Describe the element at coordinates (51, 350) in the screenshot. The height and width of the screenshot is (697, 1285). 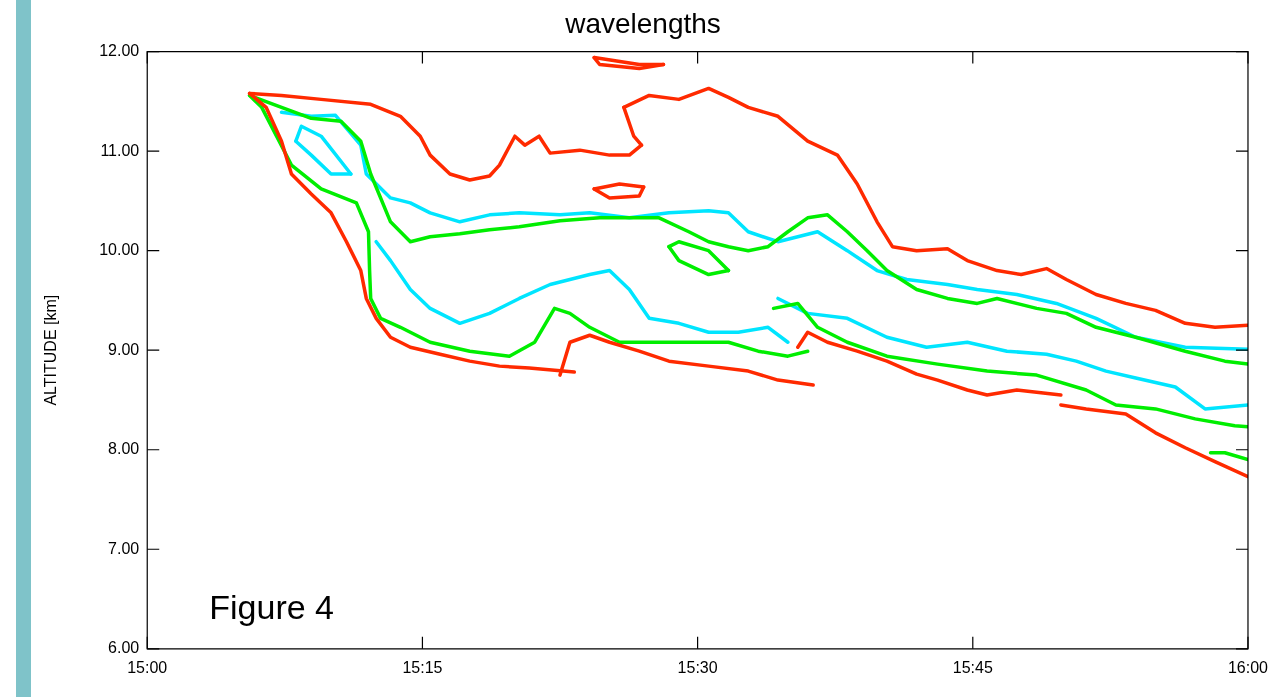
I see `y-axis-title: ALTITUDE [km]` at that location.